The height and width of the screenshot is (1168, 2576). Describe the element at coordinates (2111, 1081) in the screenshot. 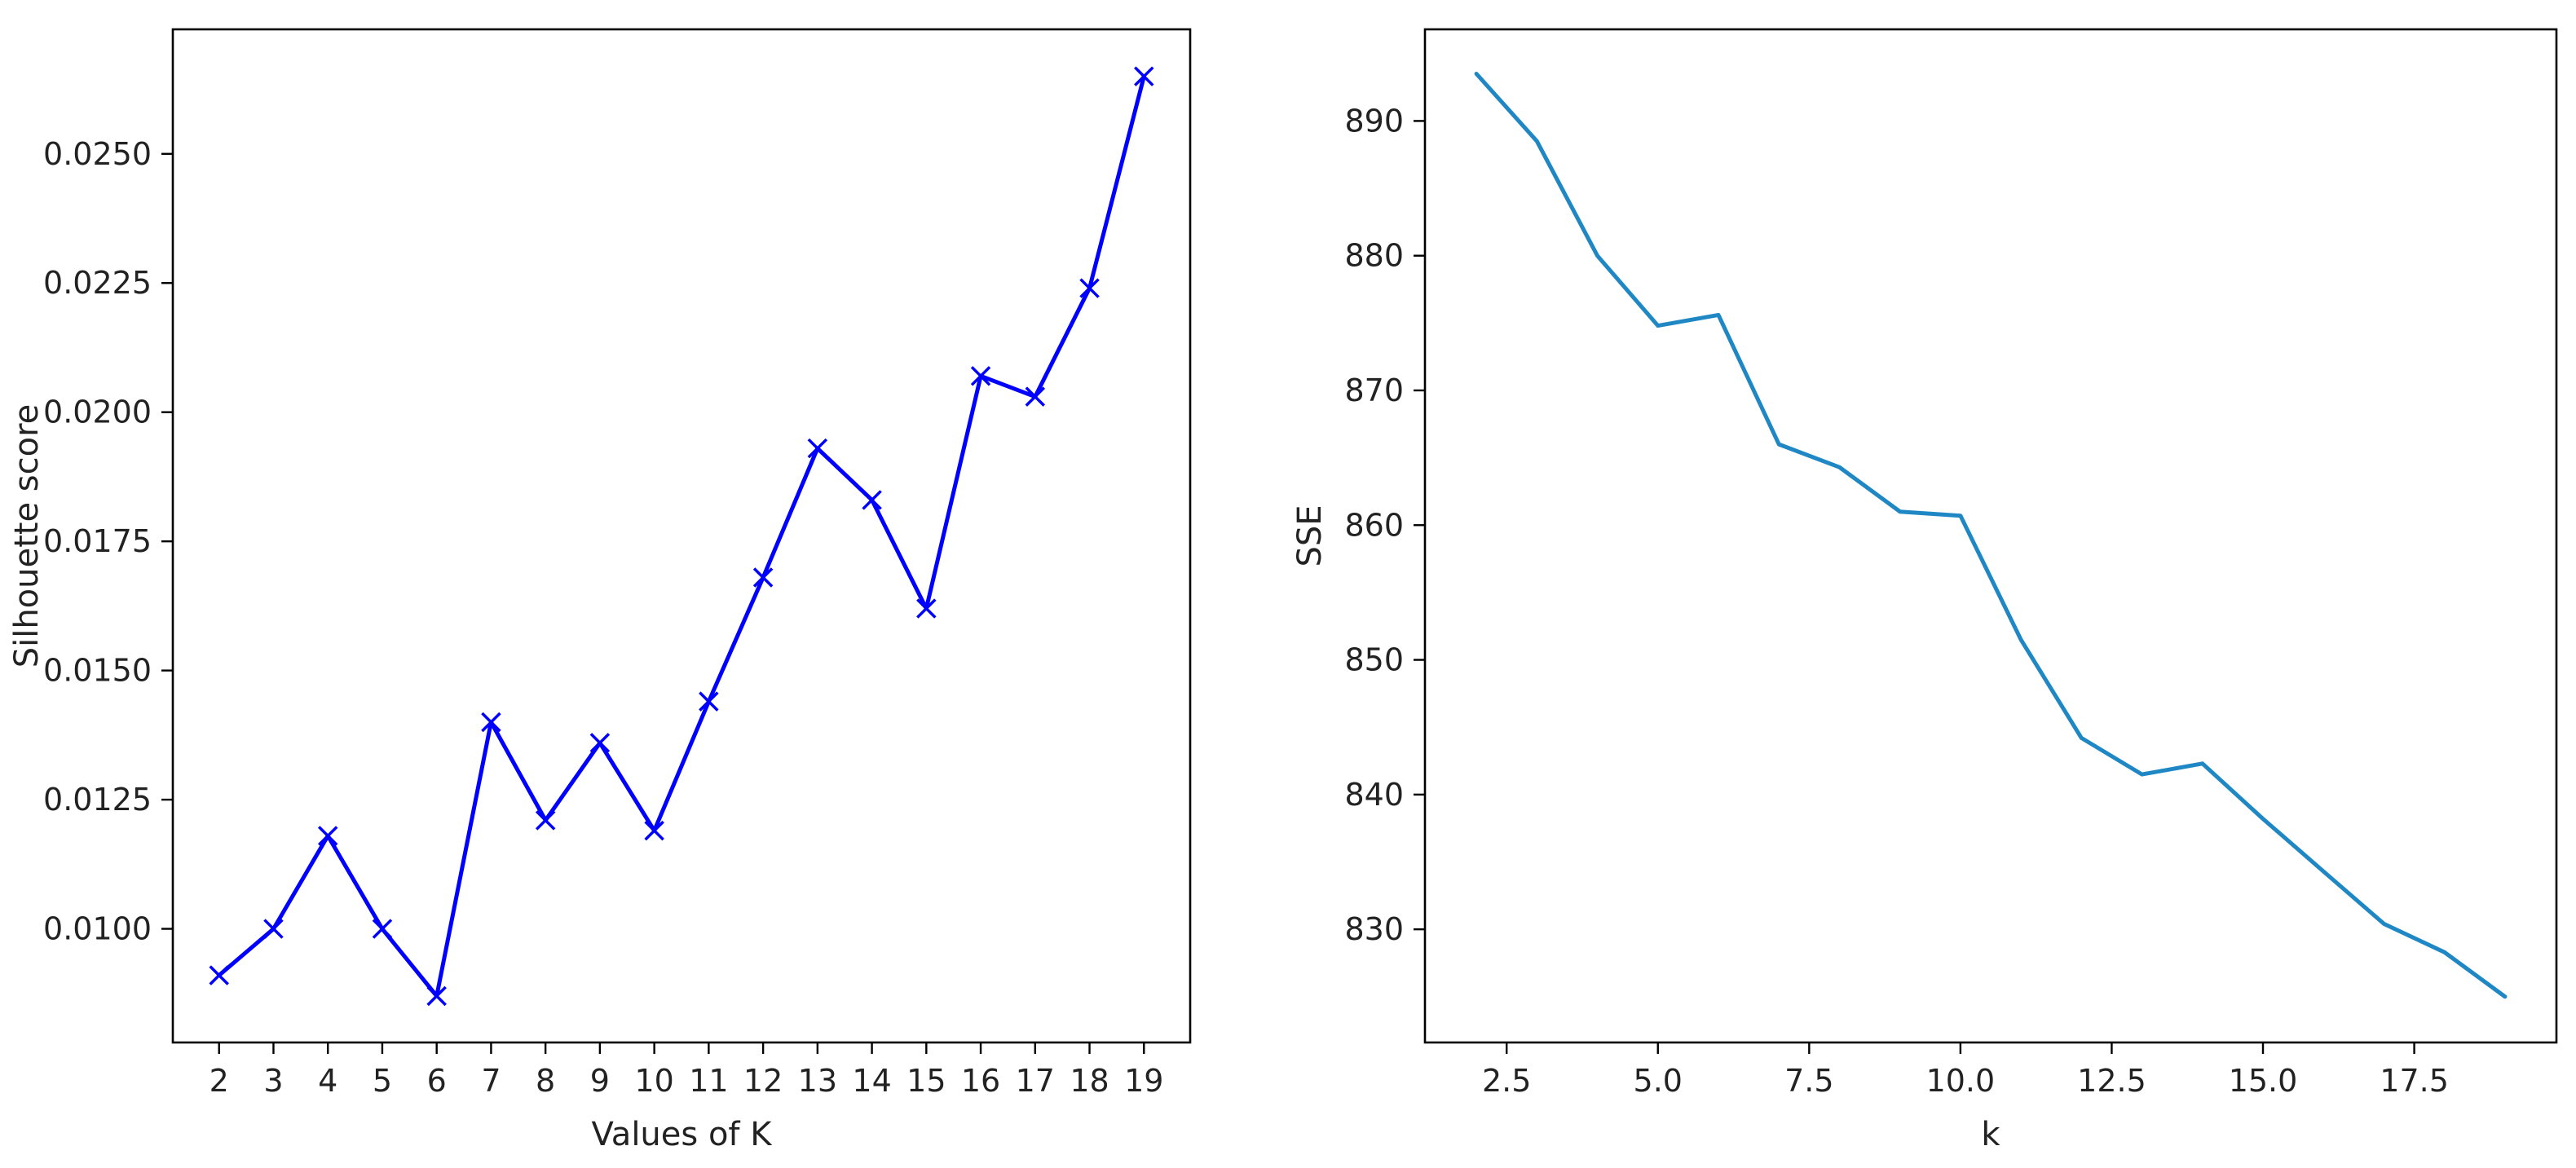

I see `sse-x-tick-label: 12.5` at that location.